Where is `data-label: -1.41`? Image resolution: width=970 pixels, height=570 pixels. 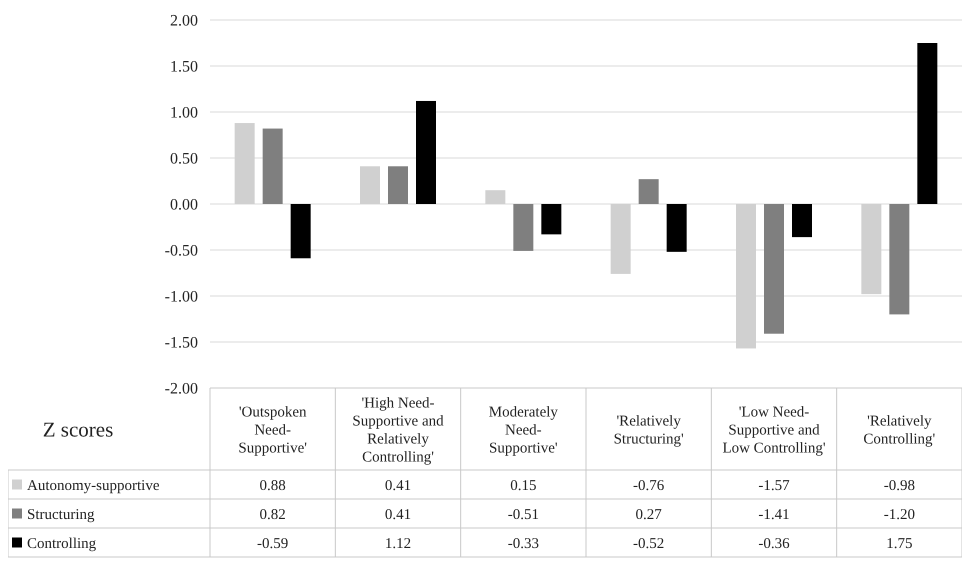 data-label: -1.41 is located at coordinates (774, 514).